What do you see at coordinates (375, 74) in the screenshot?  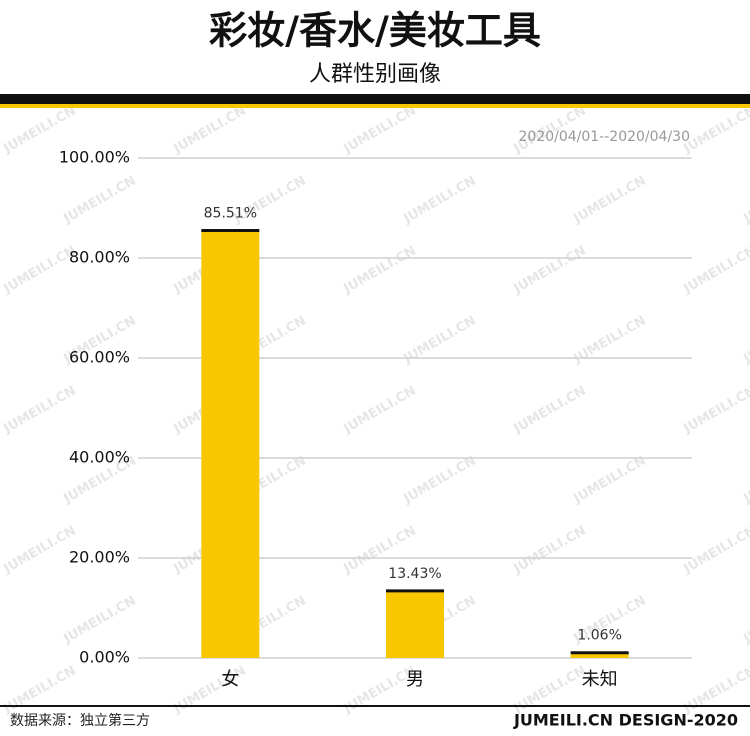 I see `chart-subtitle: 人群性别画像` at bounding box center [375, 74].